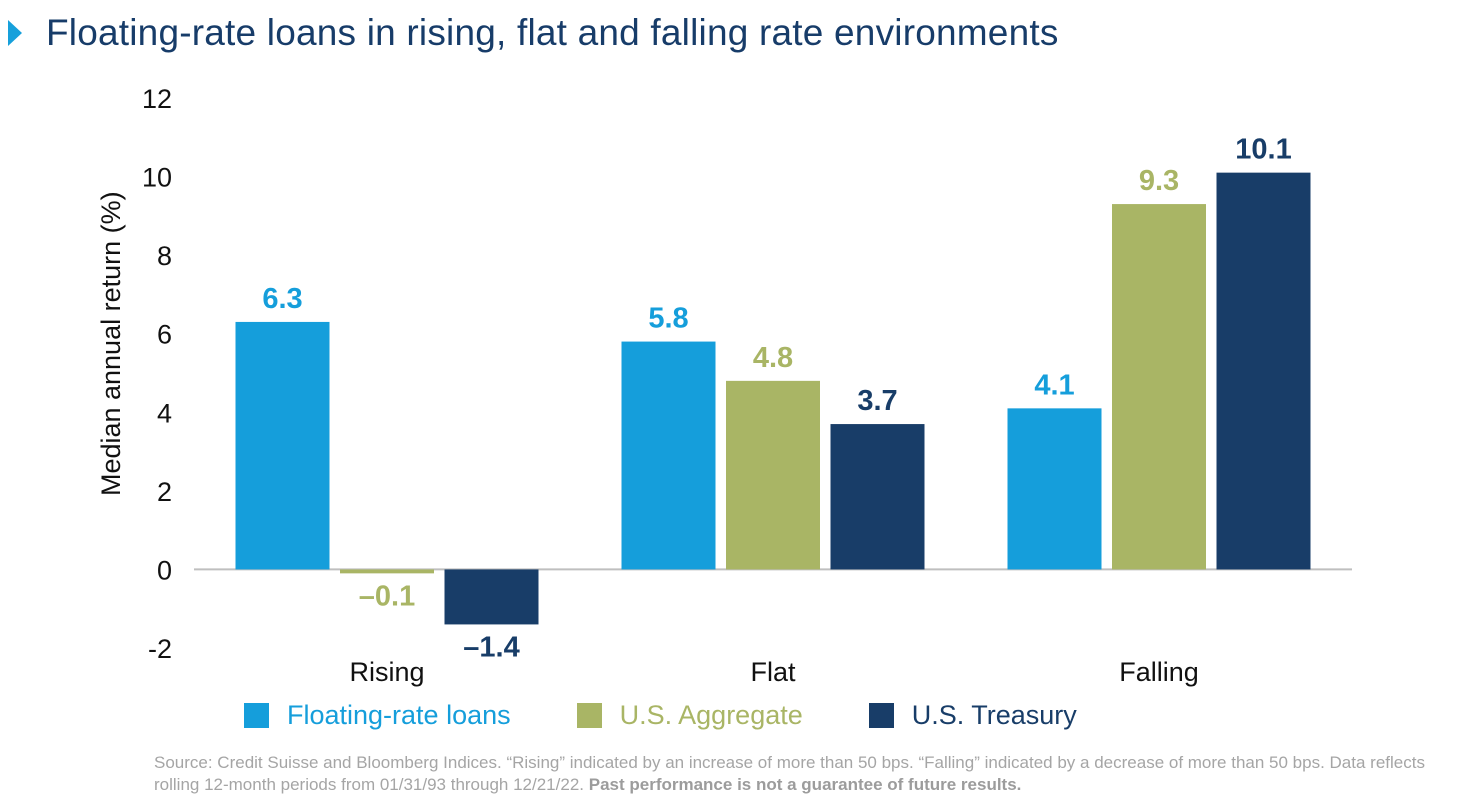  I want to click on legend-swatch-floating, so click(256, 715).